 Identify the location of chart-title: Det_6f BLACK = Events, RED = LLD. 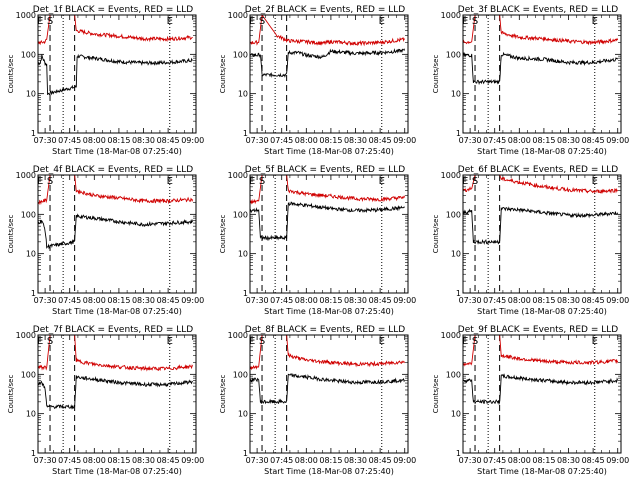
(538, 170).